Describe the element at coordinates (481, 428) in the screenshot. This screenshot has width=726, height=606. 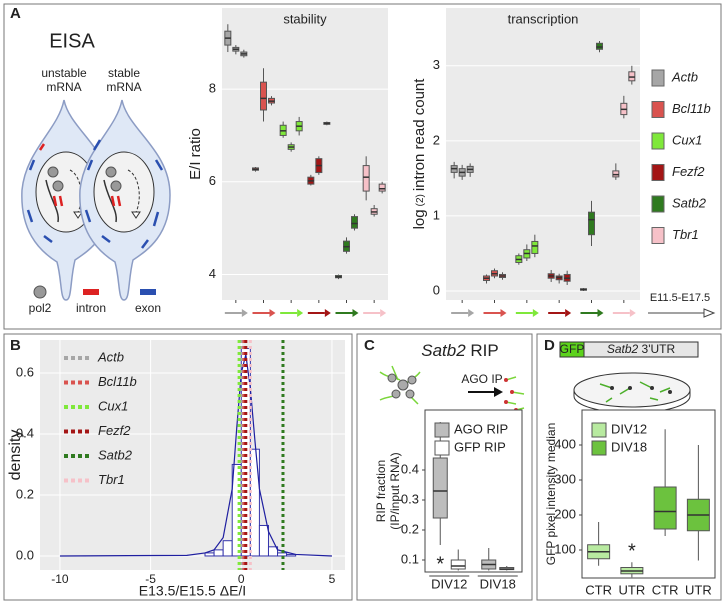
I see `legend-label: AGO RIP` at that location.